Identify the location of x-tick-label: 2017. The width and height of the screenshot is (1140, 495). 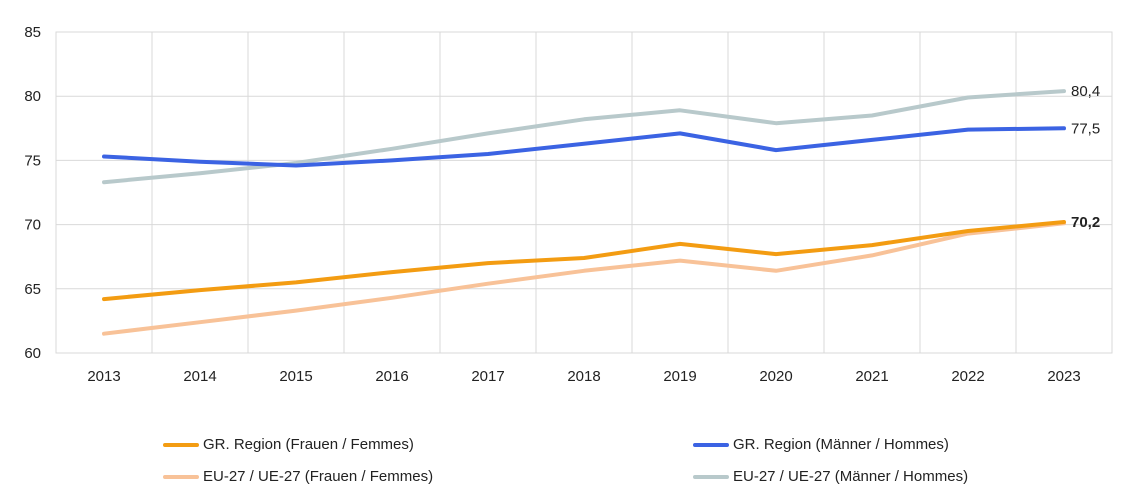
(487, 376).